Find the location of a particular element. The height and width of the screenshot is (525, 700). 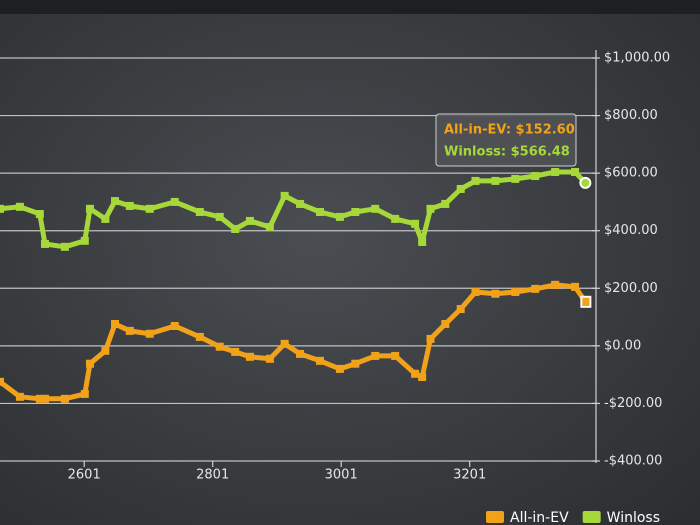

y-tick-label: $400.00 is located at coordinates (631, 230).